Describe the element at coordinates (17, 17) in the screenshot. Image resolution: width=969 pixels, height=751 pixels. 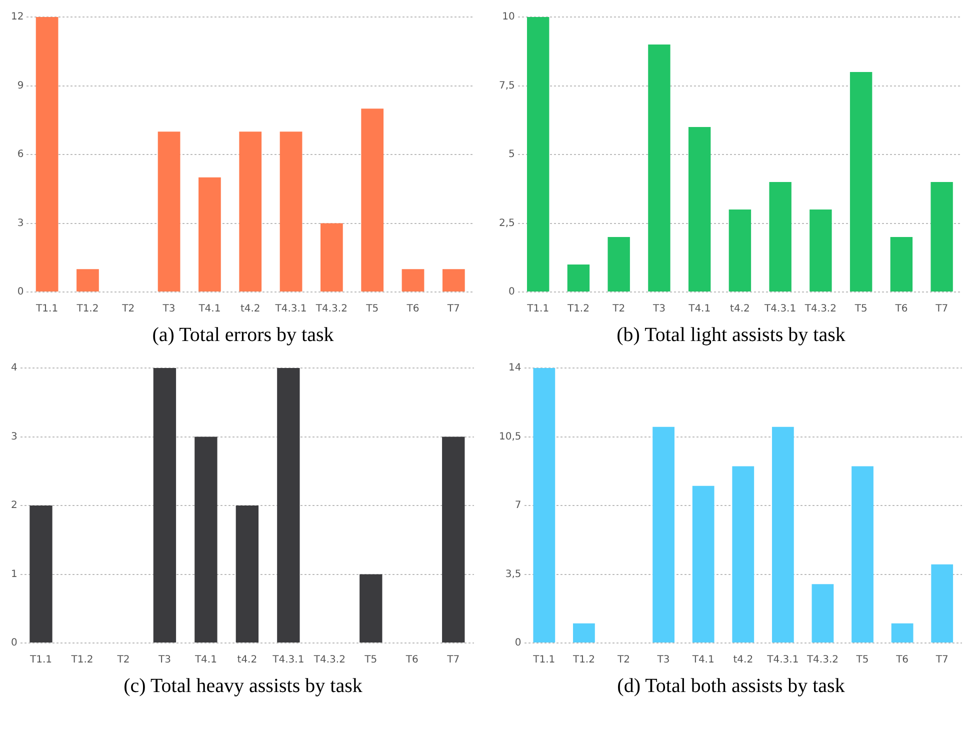
I see `y-tick-label: 12` at that location.